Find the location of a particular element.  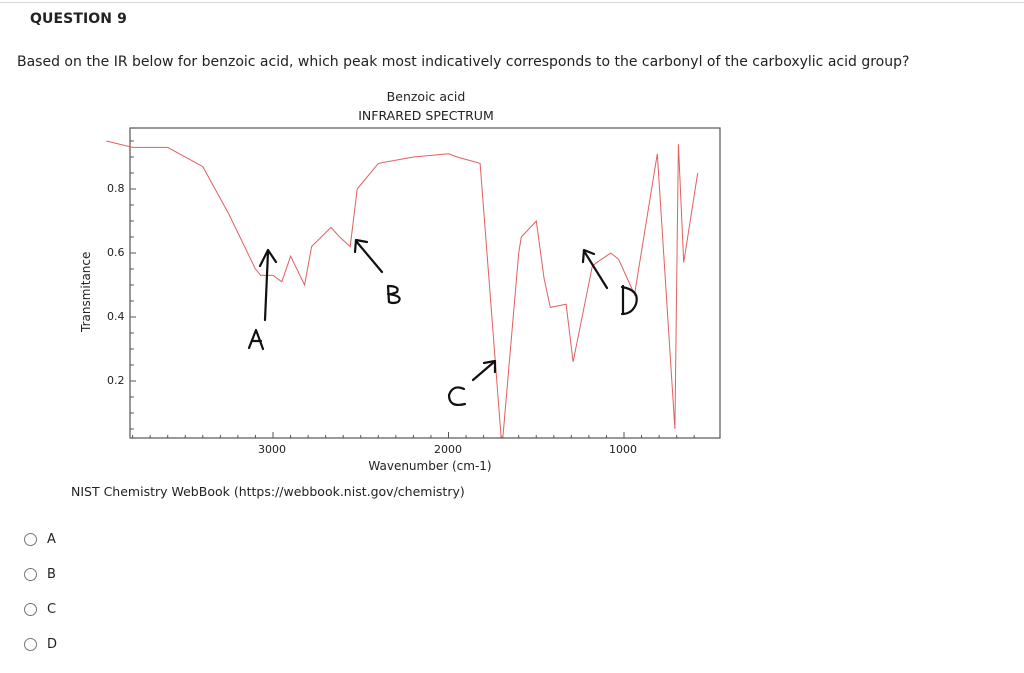

arrow-a-icon is located at coordinates (266, 286).